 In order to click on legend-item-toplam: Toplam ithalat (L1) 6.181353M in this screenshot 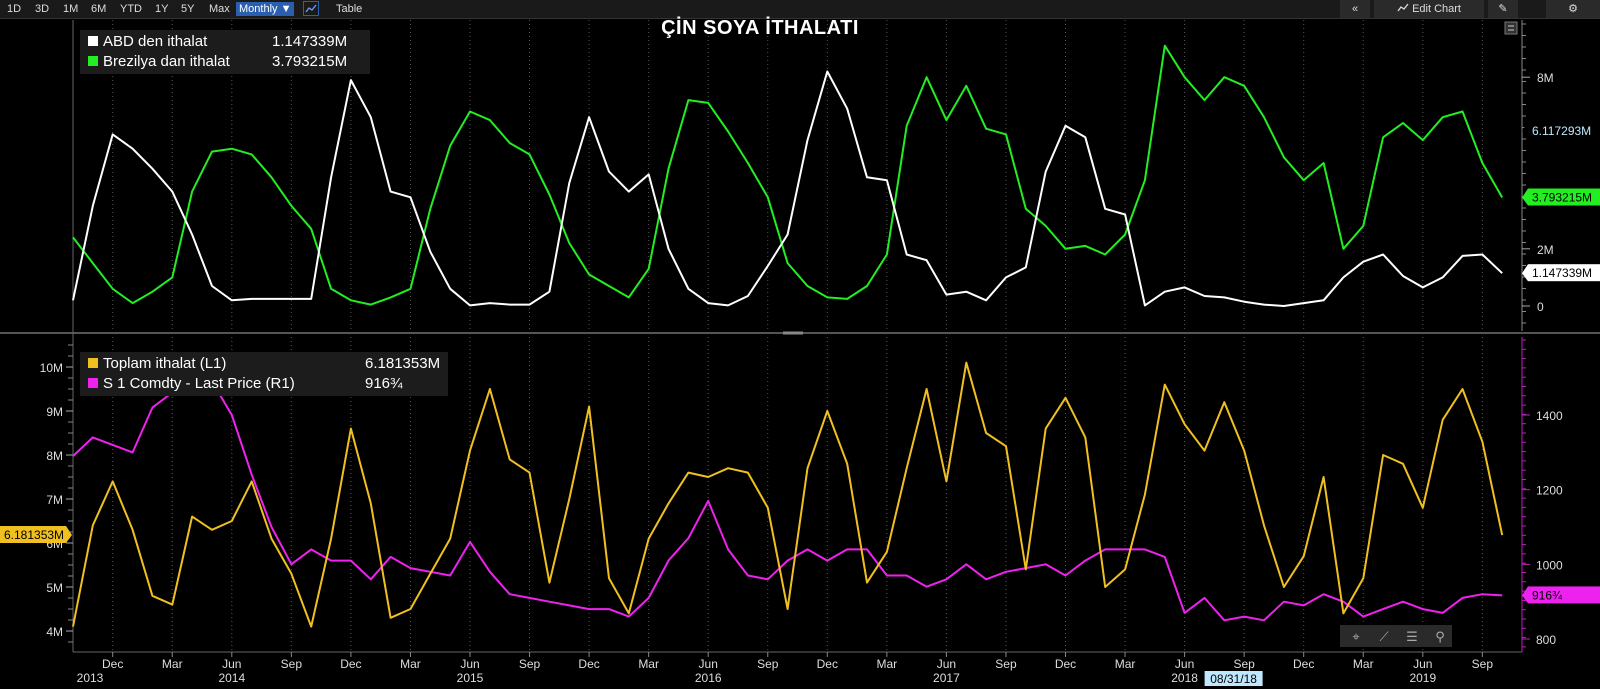, I will do `click(264, 364)`.